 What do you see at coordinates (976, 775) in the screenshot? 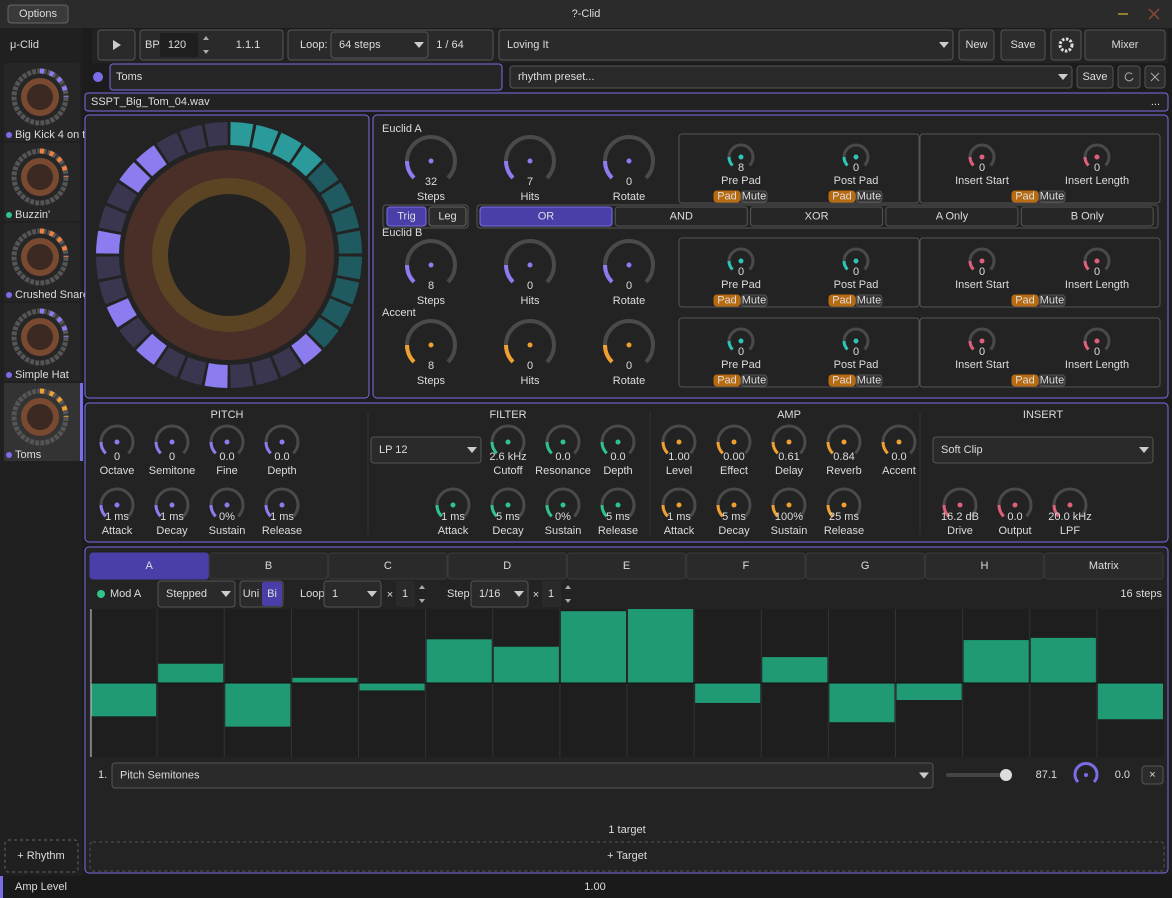
I see `amount-slider` at bounding box center [976, 775].